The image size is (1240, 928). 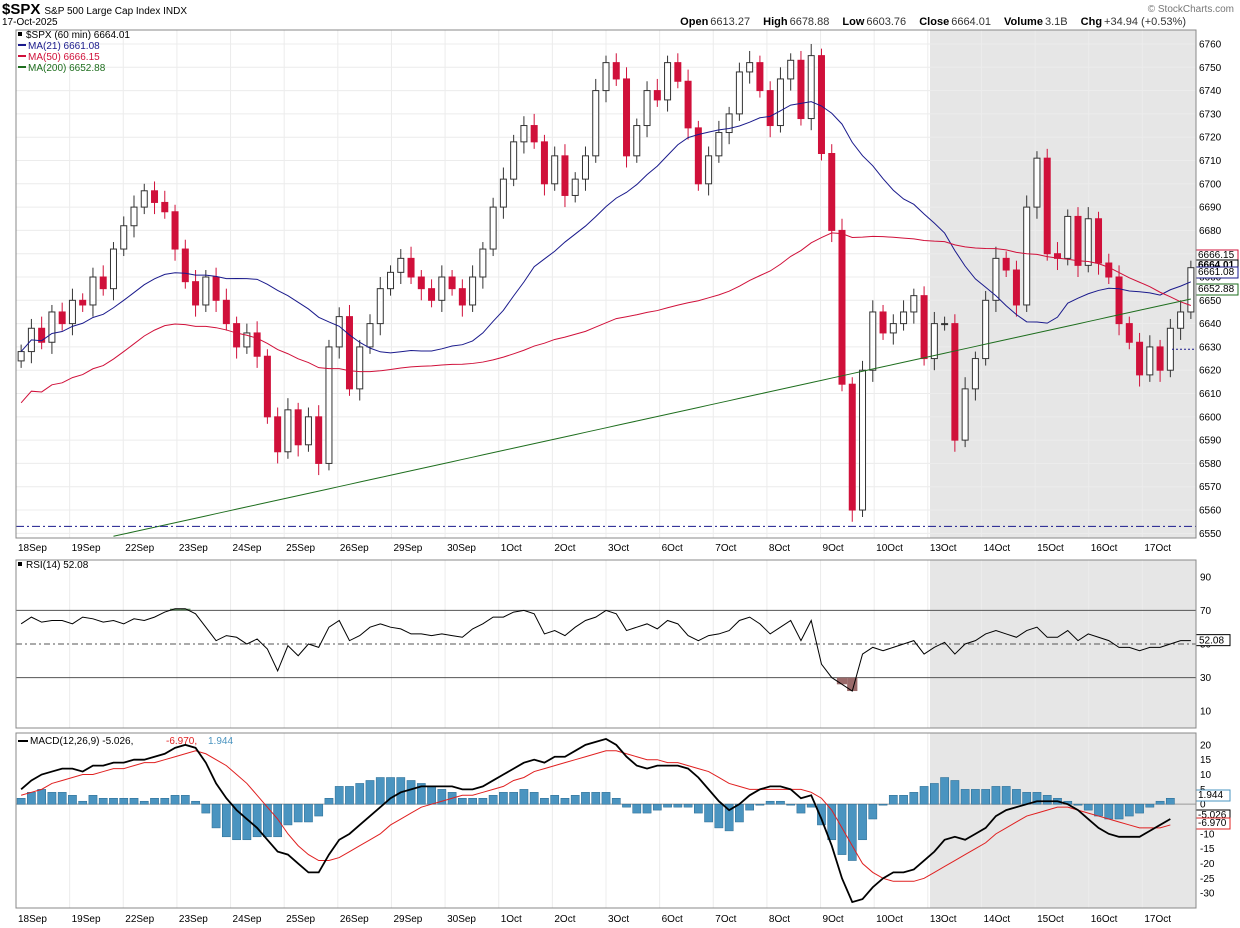 I want to click on price-tick-label: 6710, so click(x=1210, y=161).